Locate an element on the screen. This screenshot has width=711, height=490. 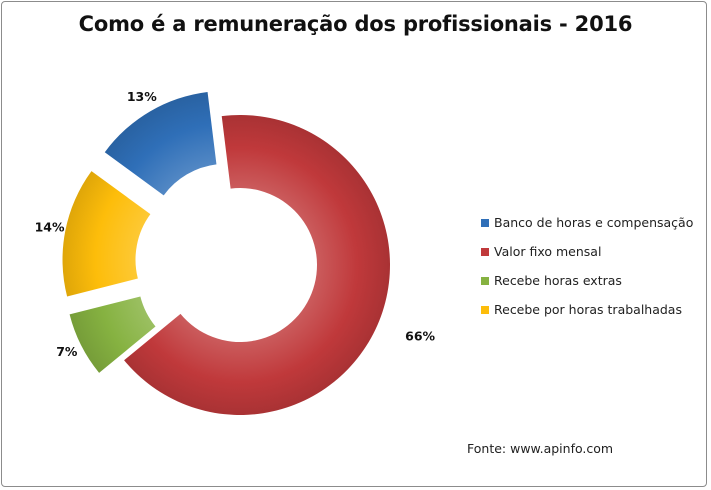
slice-banco-de-horas-e-compensa-o is located at coordinates (161, 143).